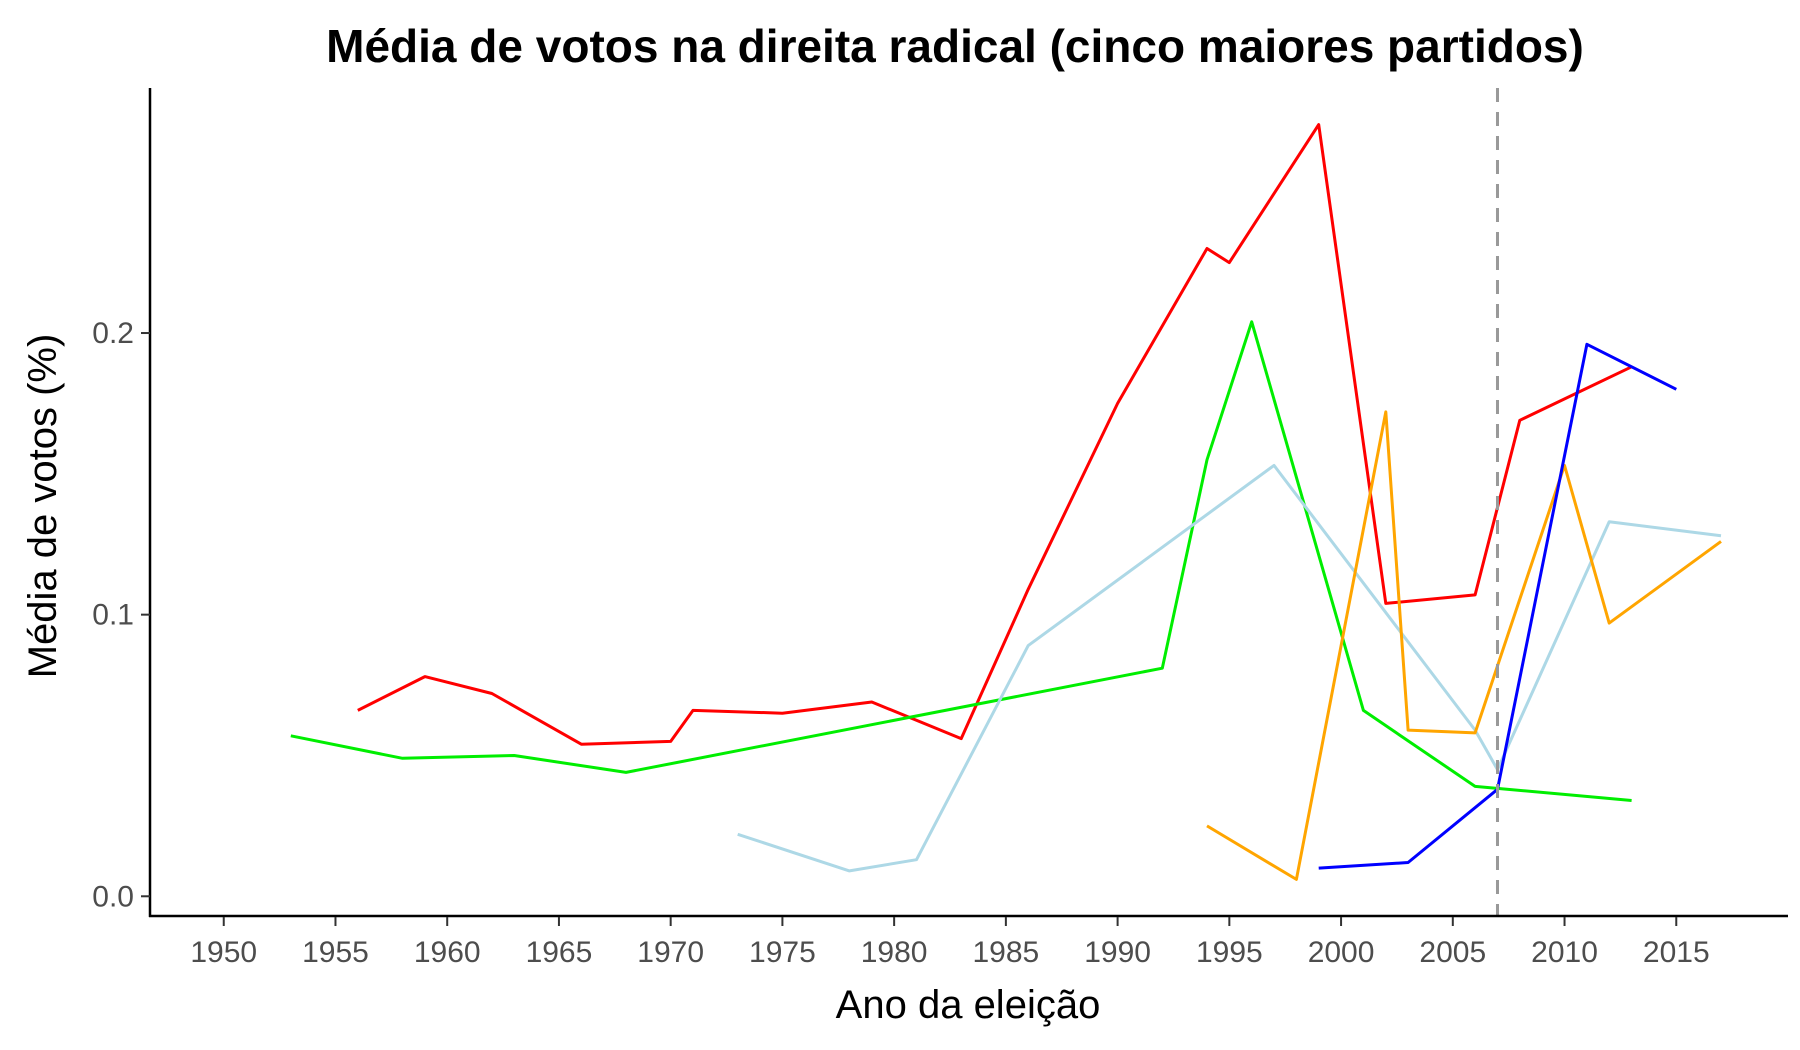  I want to click on y-axis-ticks: 0.0 0.1 0.2, so click(121, 615).